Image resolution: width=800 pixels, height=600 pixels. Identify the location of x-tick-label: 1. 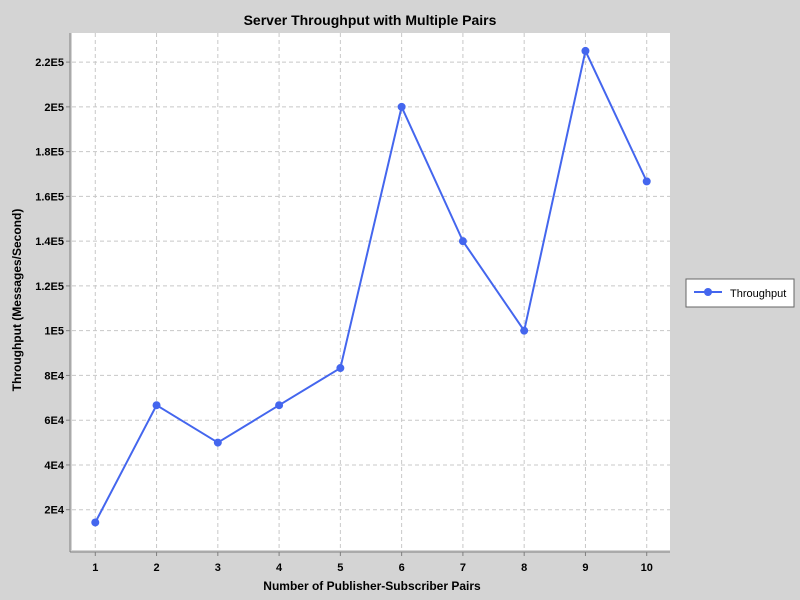
(95, 568).